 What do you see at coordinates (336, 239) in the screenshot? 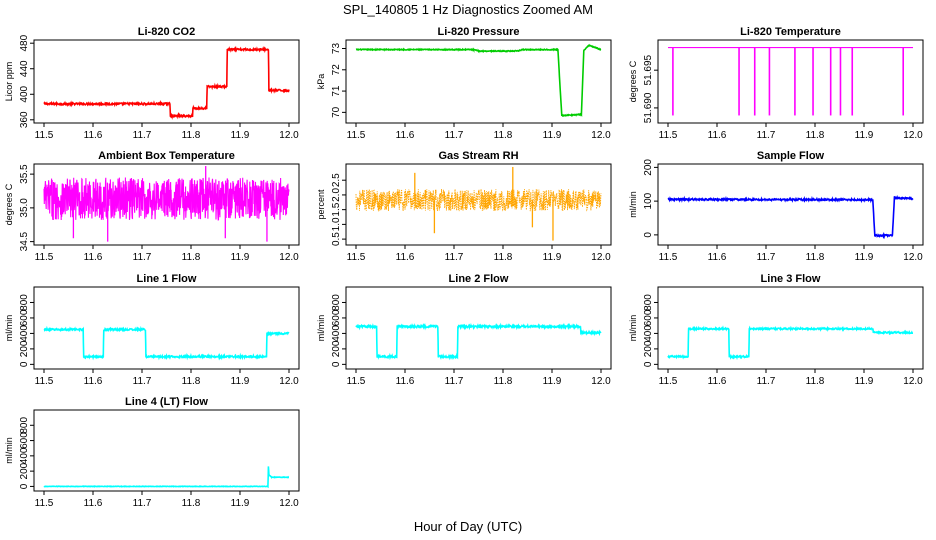
I see `y-tick-label: 0.5` at bounding box center [336, 239].